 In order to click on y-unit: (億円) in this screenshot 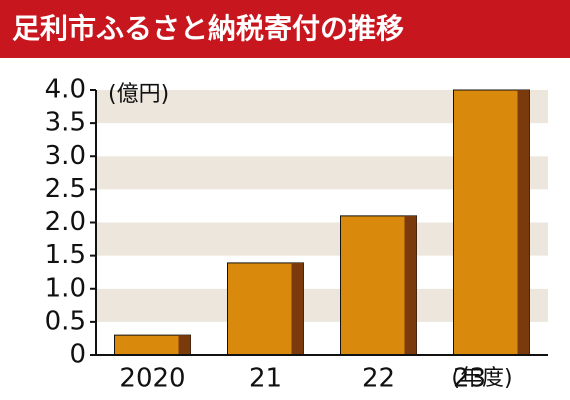, I will do `click(138, 94)`.